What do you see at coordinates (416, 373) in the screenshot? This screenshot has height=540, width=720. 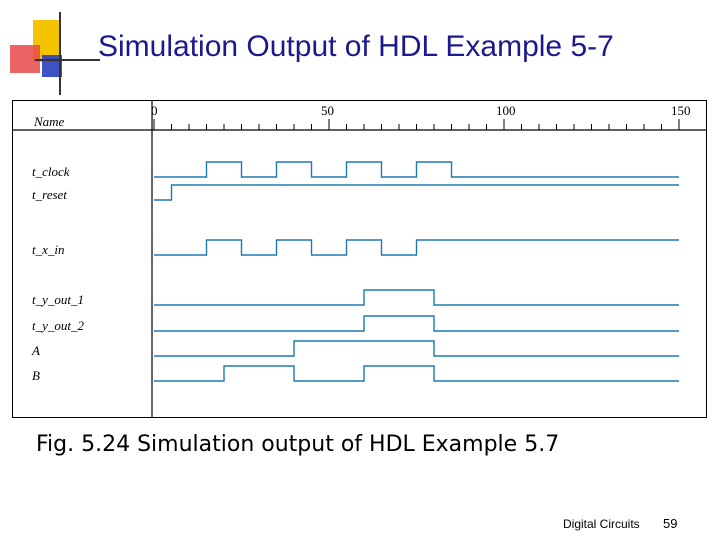 I see `waveform-b` at bounding box center [416, 373].